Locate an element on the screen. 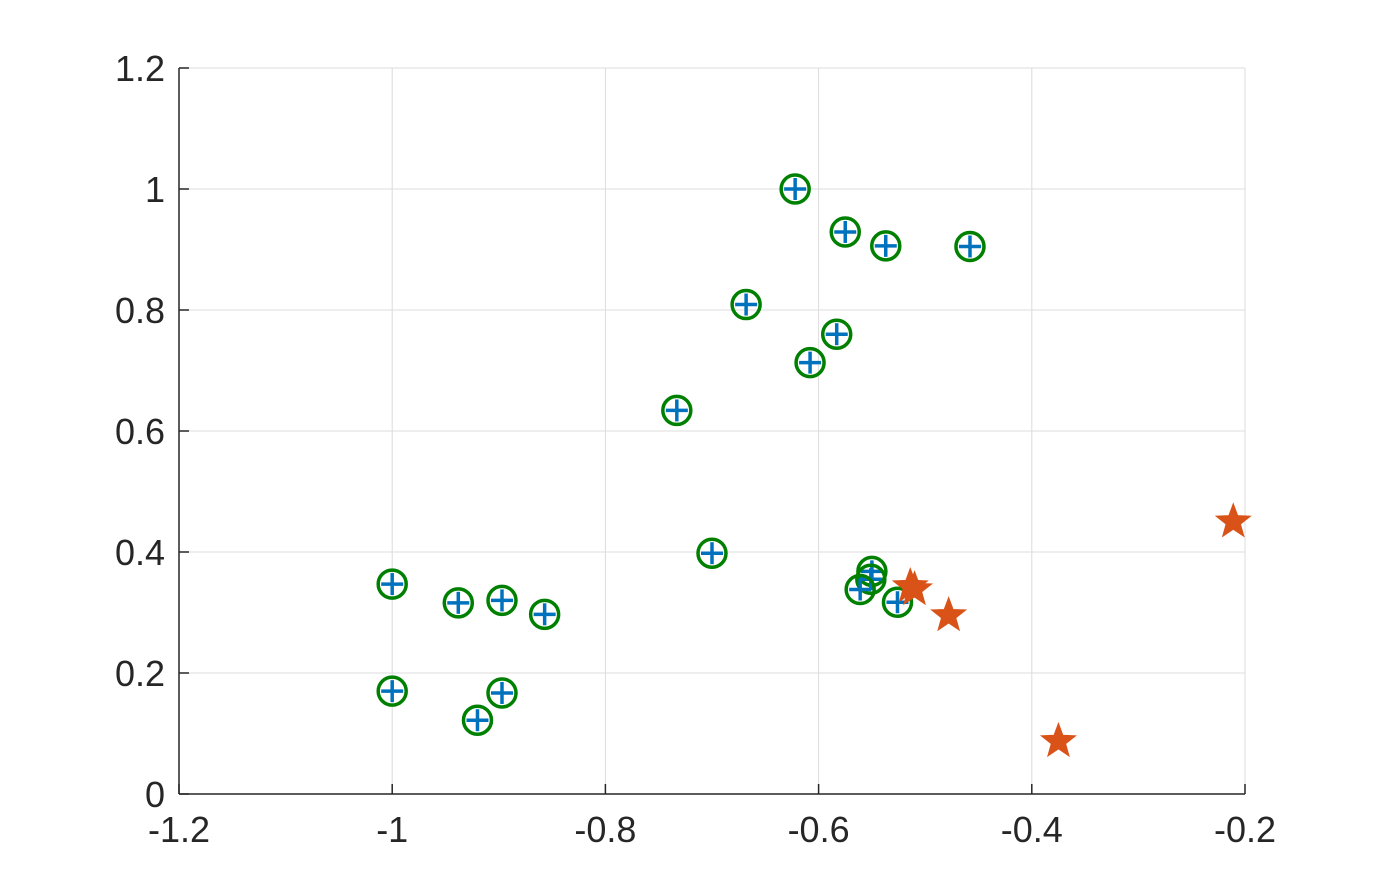  x-tick-label: -0.6 is located at coordinates (819, 829).